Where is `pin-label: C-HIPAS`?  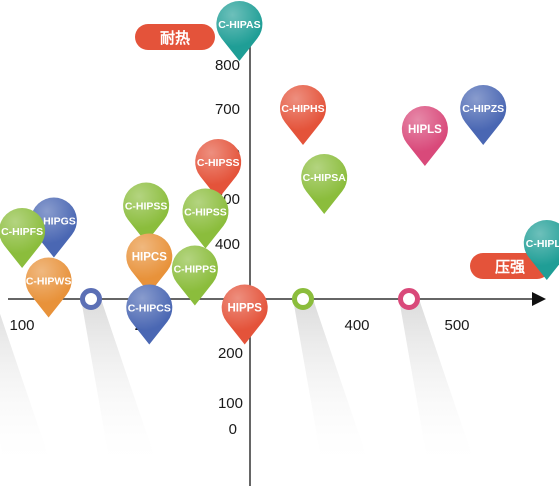
pin-label: C-HIPAS is located at coordinates (239, 25).